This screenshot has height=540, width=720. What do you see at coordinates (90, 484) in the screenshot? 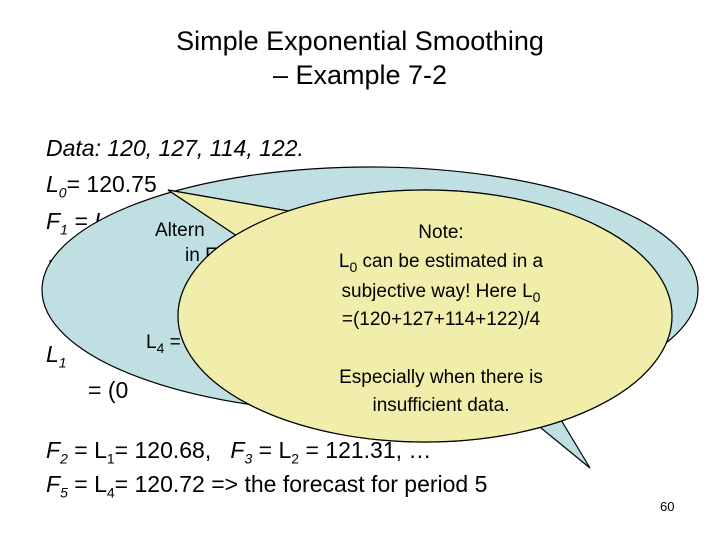
I see `f5-mid: = L` at bounding box center [90, 484].